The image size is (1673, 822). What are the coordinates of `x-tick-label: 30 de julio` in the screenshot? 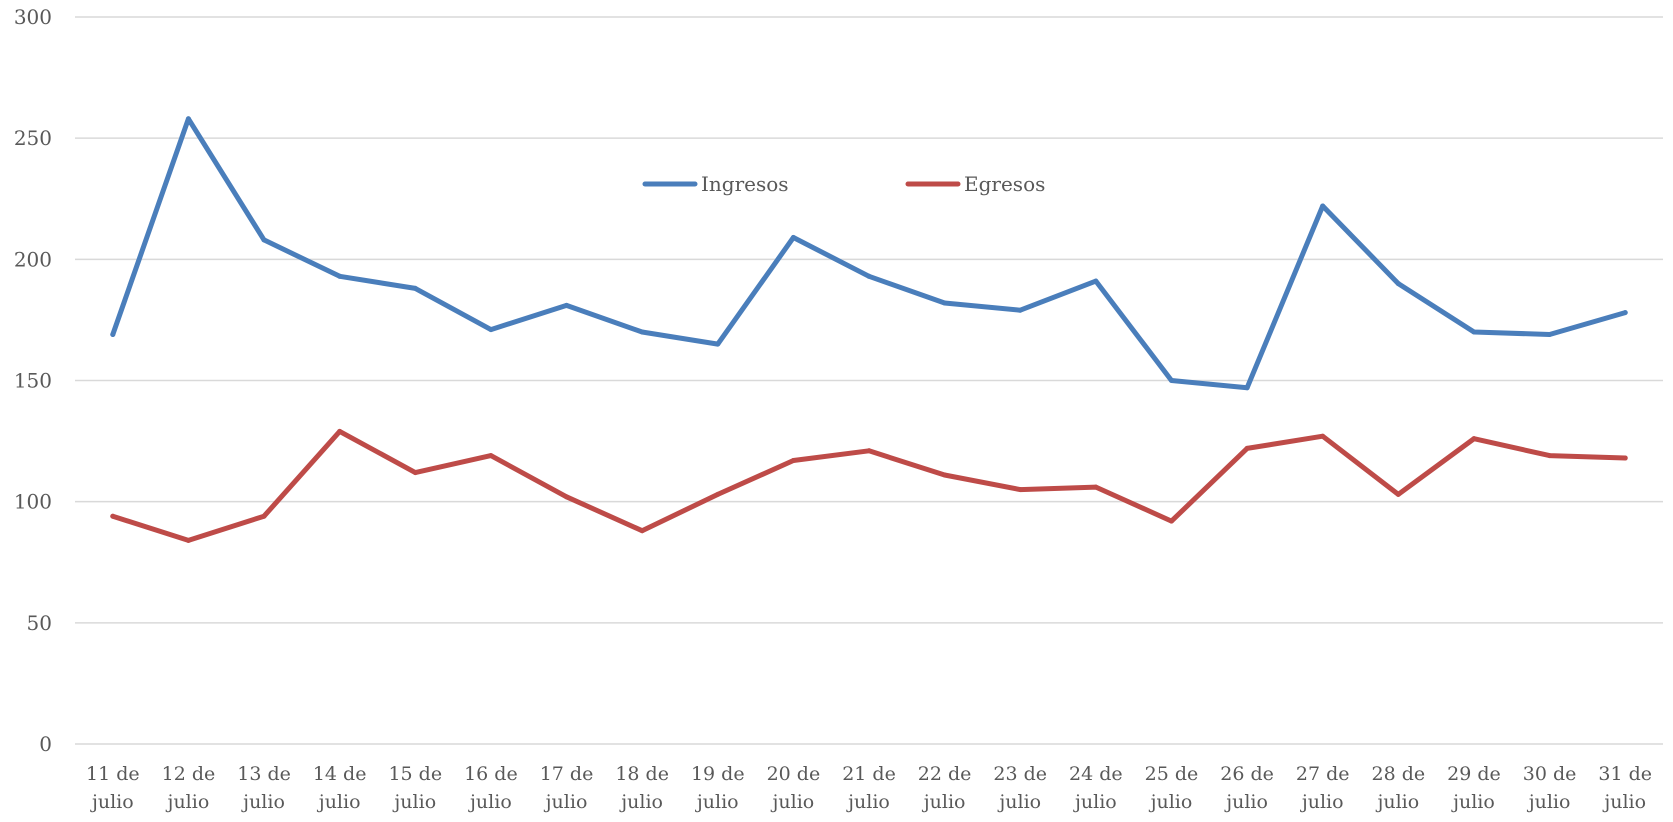 It's located at (1550, 788).